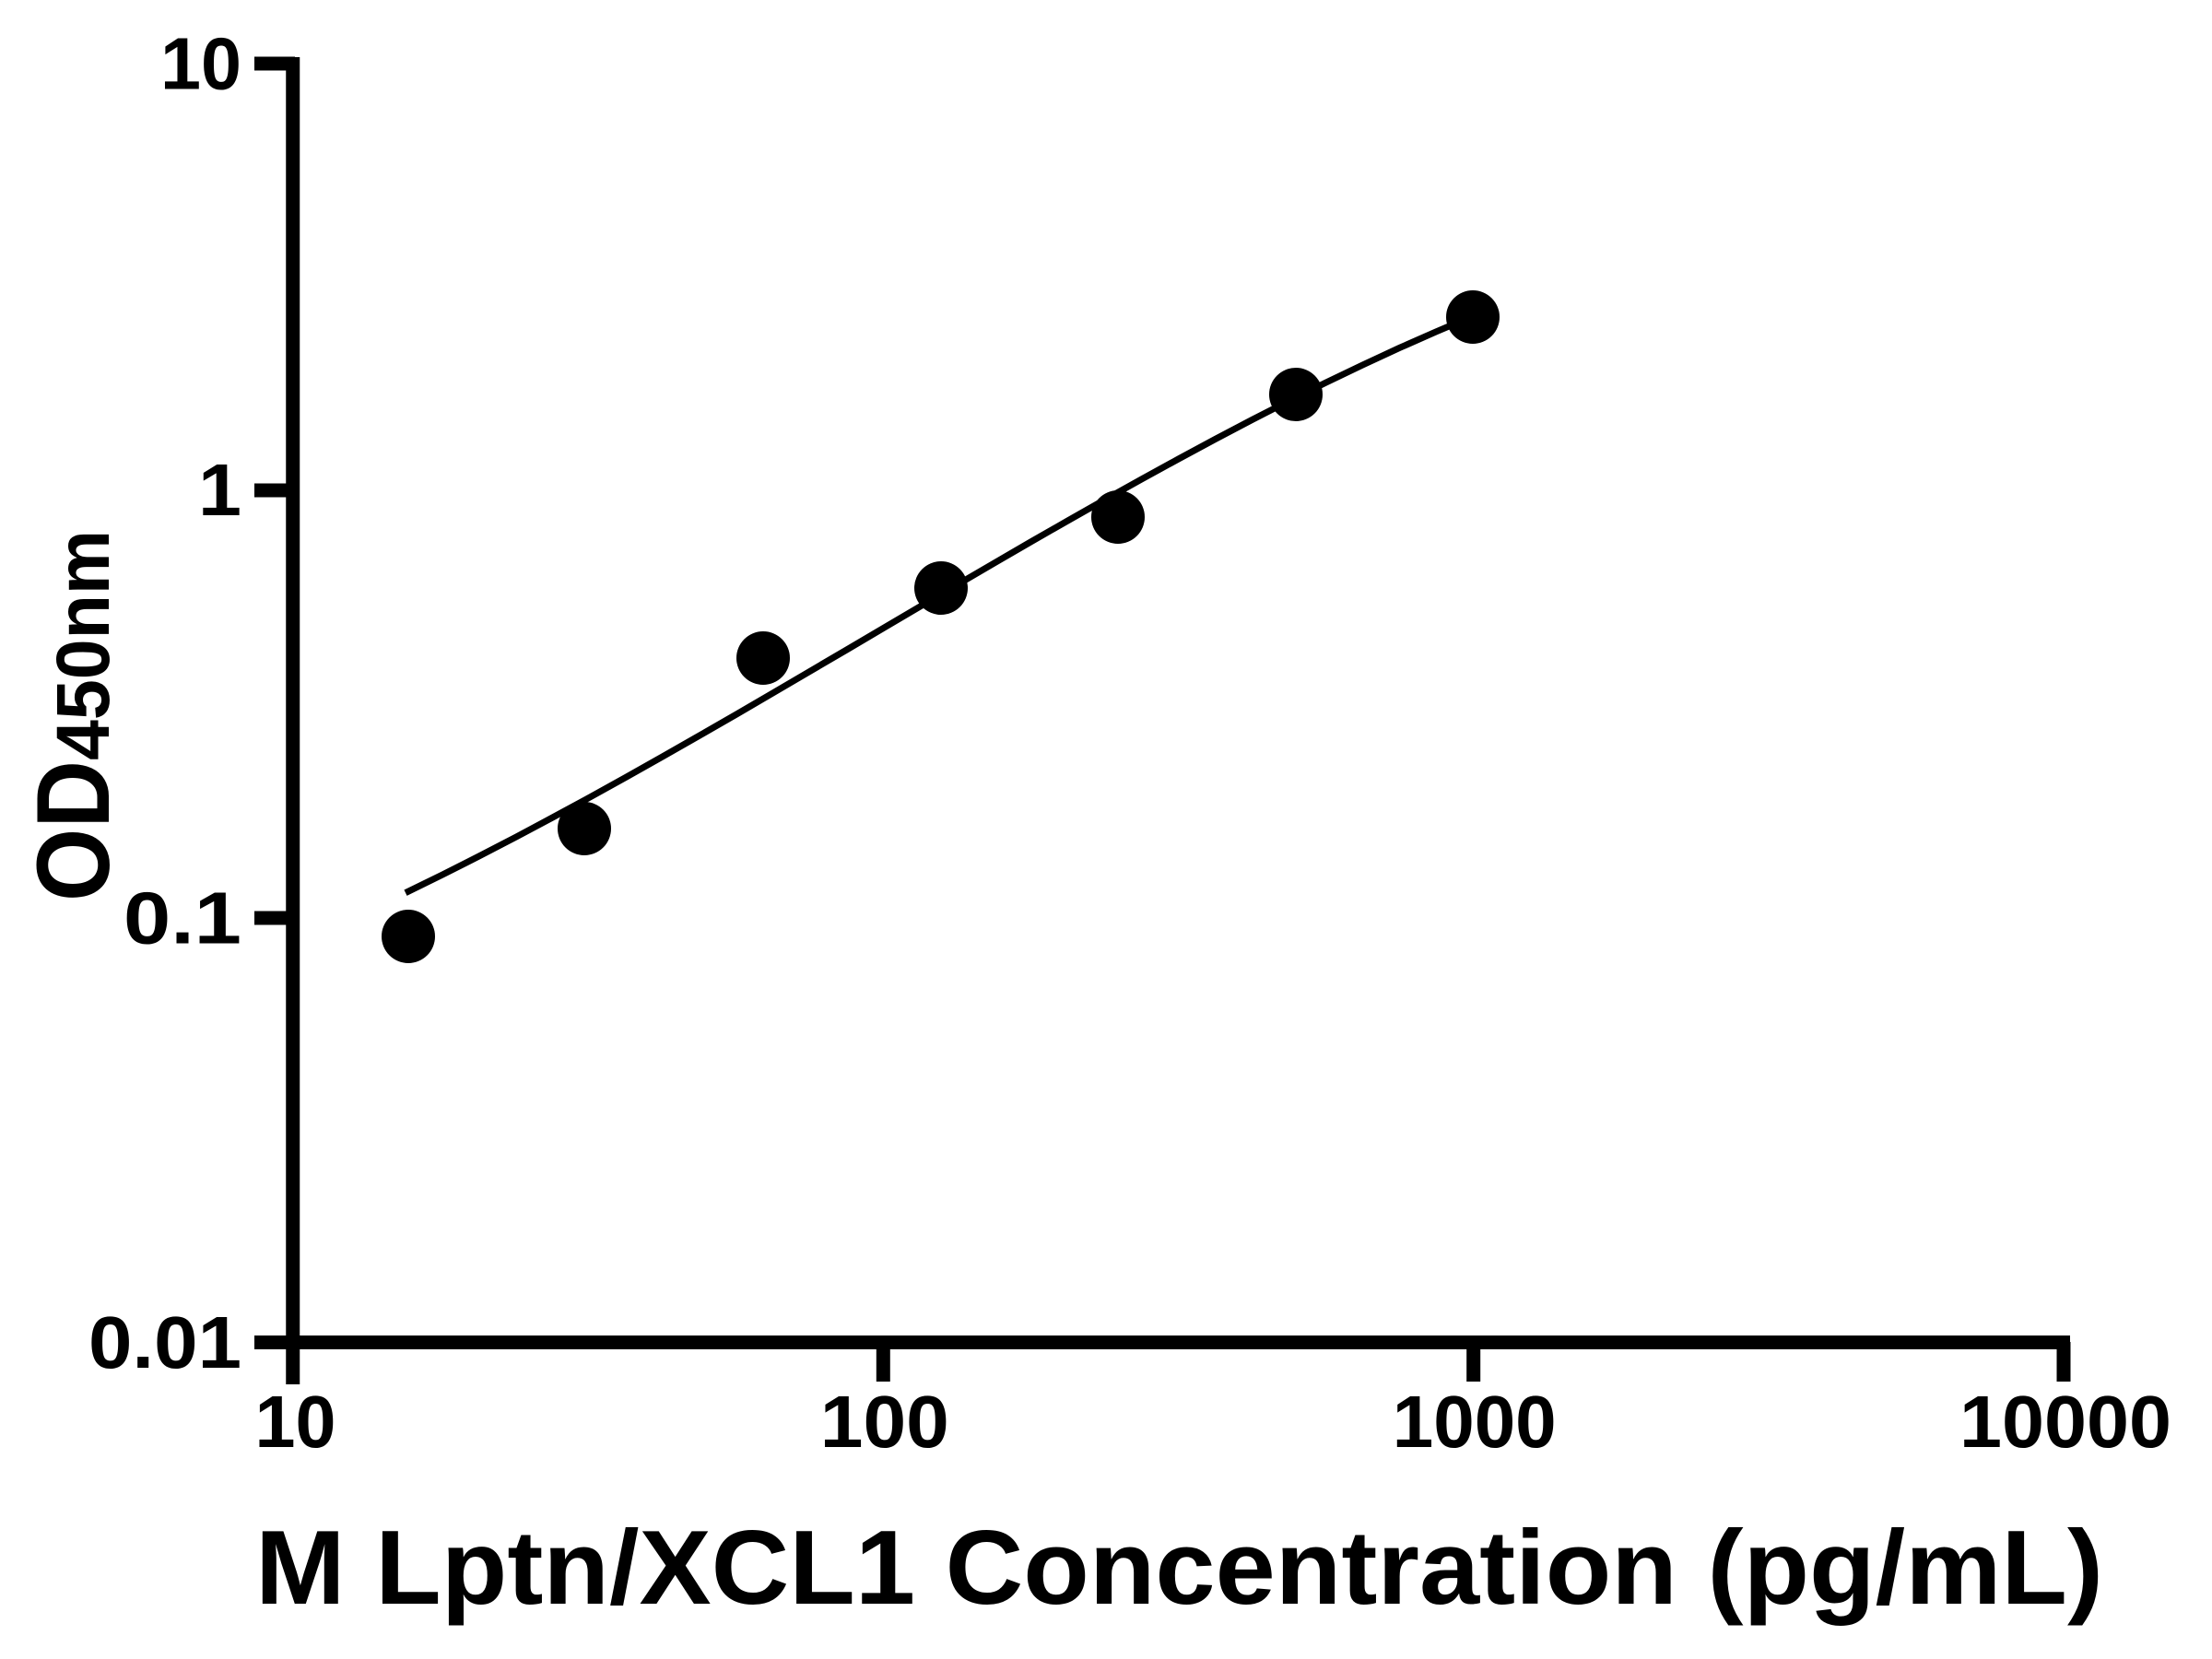 The height and width of the screenshot is (1659, 2212). What do you see at coordinates (2065, 1422) in the screenshot?
I see `svg-text: 10000` at bounding box center [2065, 1422].